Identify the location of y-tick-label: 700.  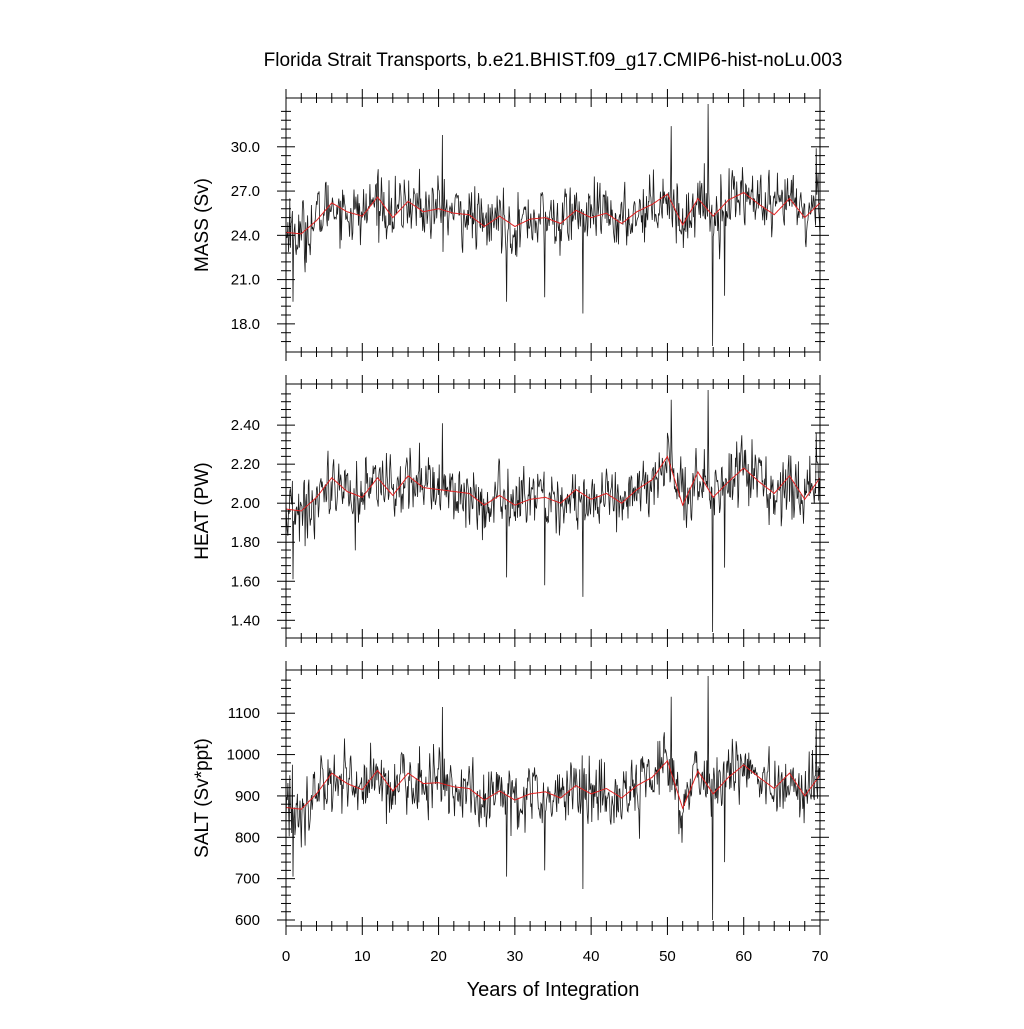
(247, 879).